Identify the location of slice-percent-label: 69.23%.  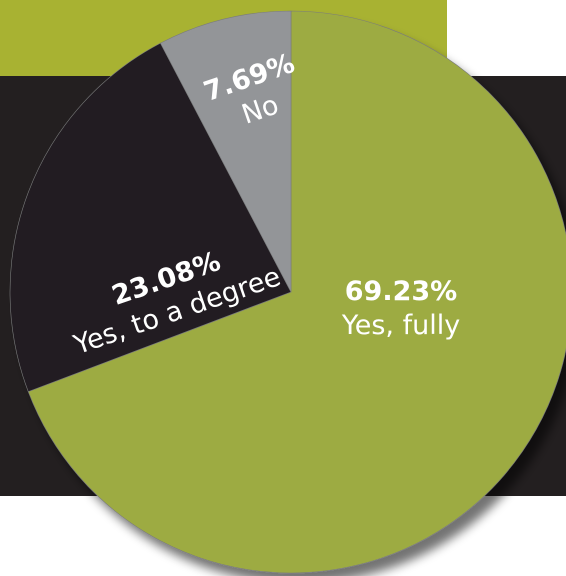
(401, 291).